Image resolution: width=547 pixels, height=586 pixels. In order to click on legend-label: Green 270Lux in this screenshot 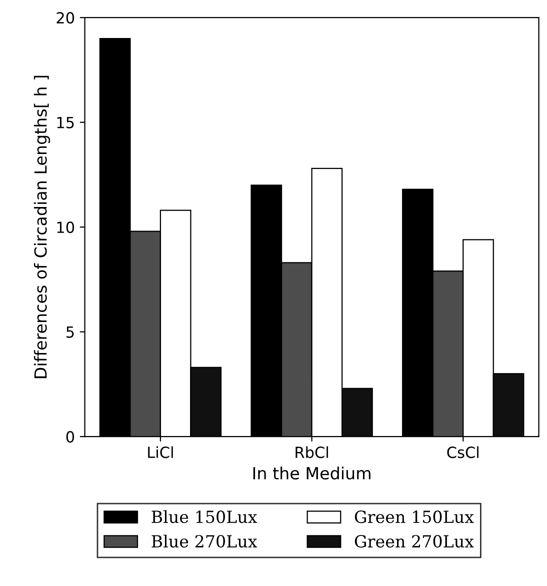, I will do `click(414, 541)`.